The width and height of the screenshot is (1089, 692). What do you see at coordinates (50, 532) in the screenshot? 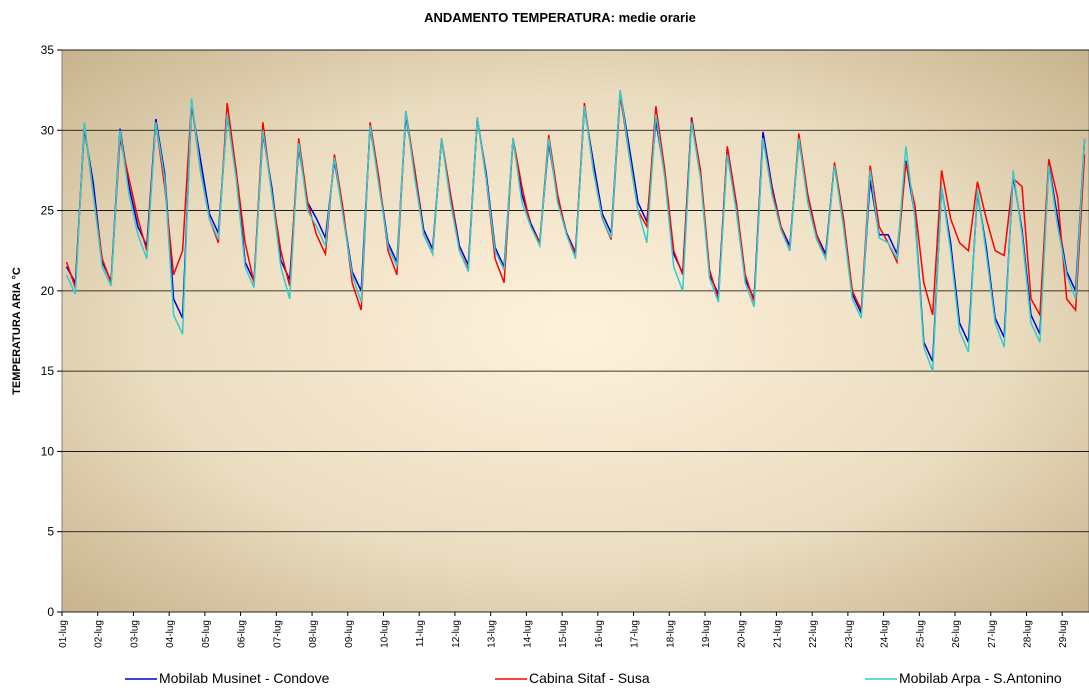
I see `y-tick-label: 5` at bounding box center [50, 532].